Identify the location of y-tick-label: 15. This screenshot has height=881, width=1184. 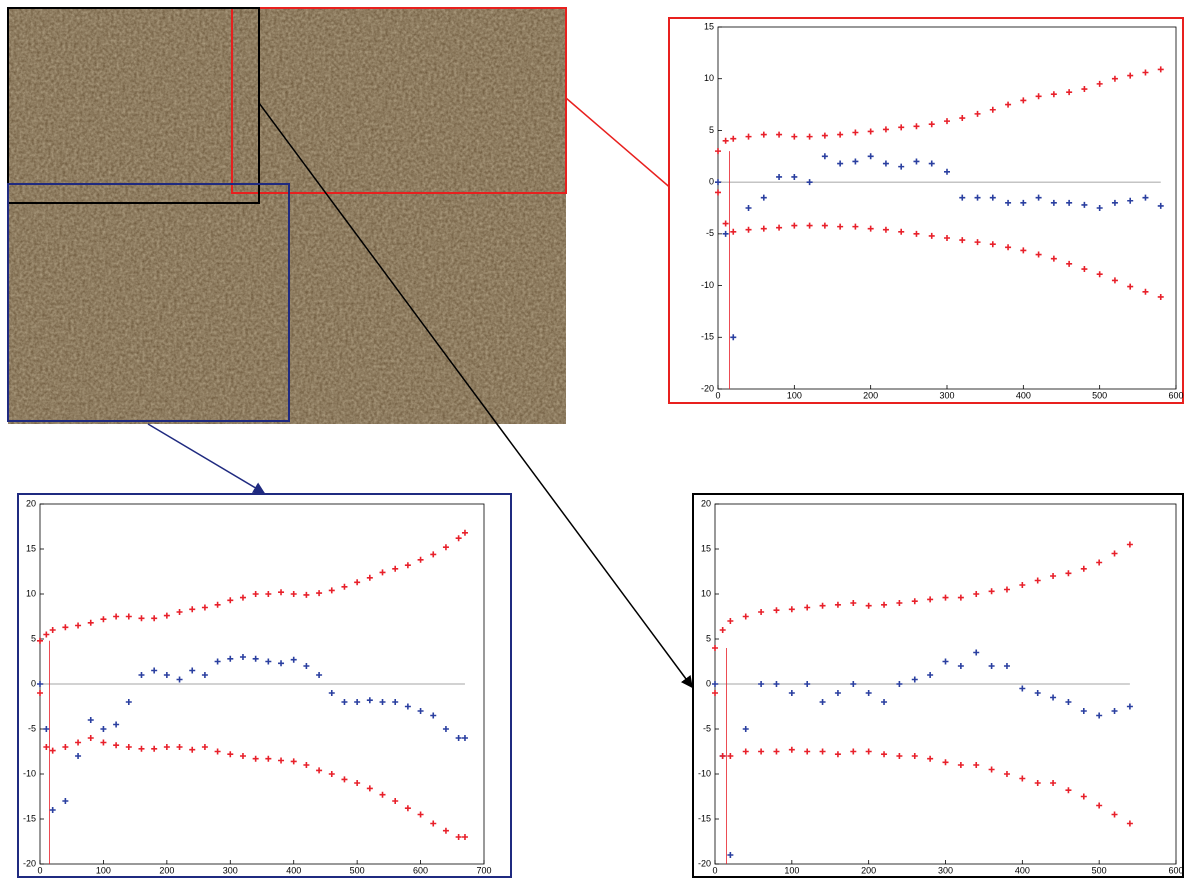
(31, 548).